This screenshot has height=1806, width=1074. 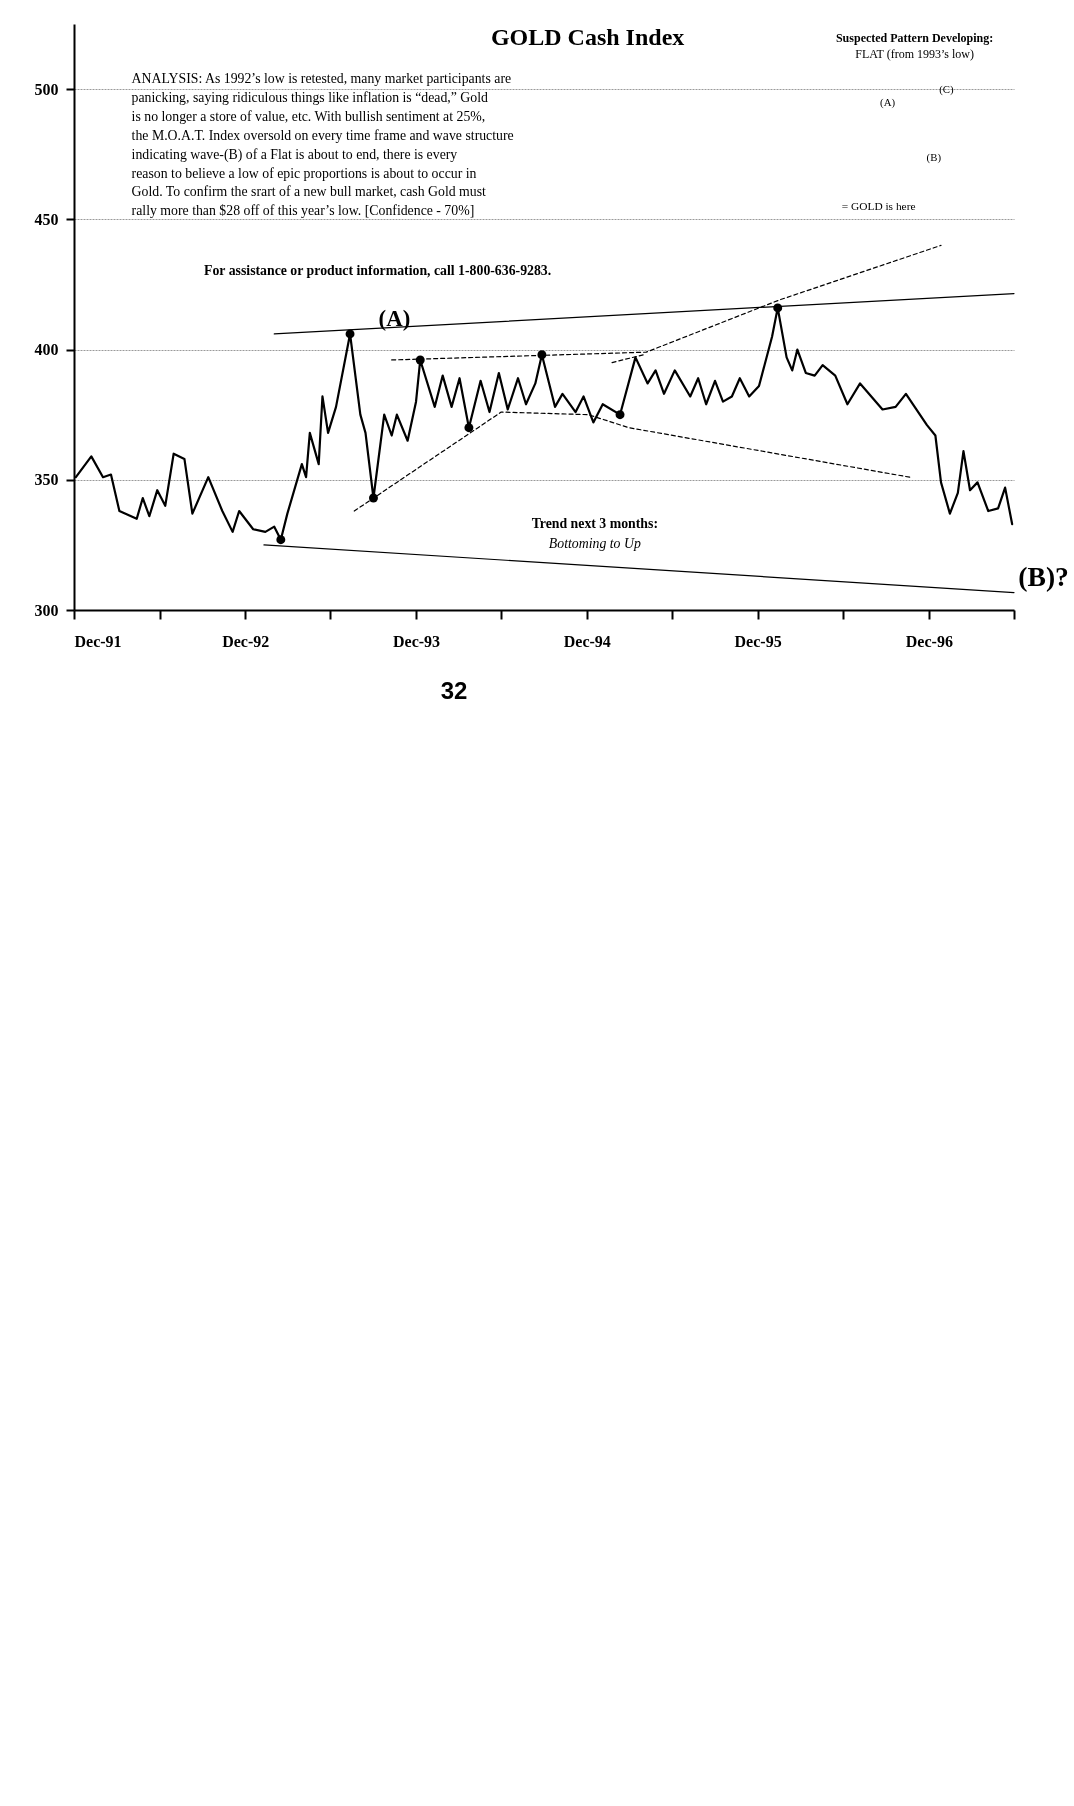 What do you see at coordinates (378, 271) in the screenshot?
I see `annotation: For assistance or product information, call 1-800-636-9283.` at bounding box center [378, 271].